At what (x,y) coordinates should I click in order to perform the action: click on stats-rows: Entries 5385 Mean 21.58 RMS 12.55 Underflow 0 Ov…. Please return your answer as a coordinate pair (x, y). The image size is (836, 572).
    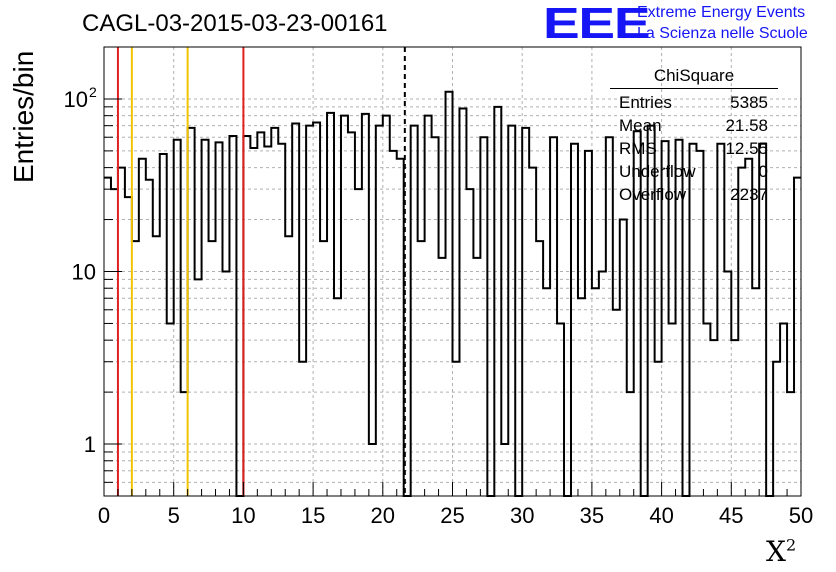
    Looking at the image, I should click on (694, 148).